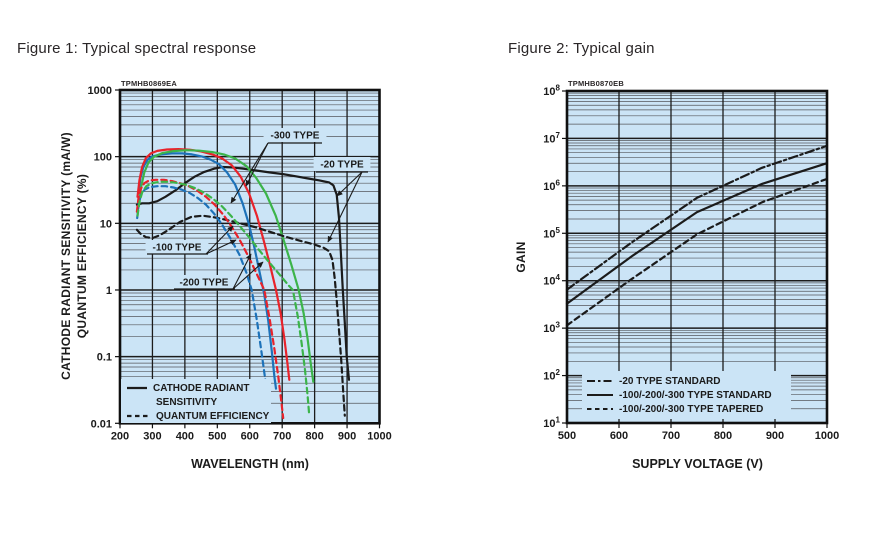  What do you see at coordinates (670, 381) in the screenshot?
I see `legend-label: -20 TYPE STANDARD` at bounding box center [670, 381].